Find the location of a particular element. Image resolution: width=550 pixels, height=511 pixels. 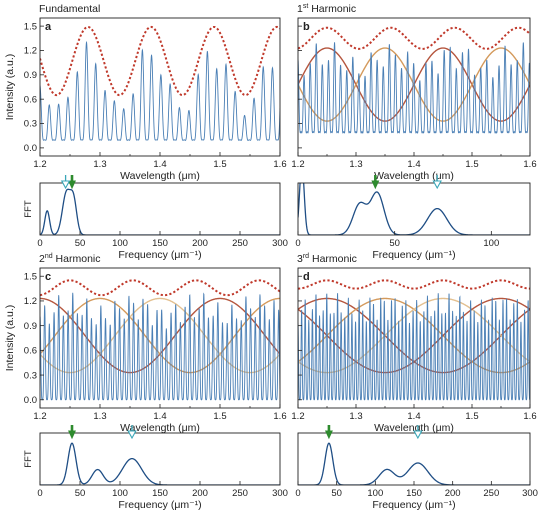

panel-title: 2nd Harmonic is located at coordinates (70, 259).